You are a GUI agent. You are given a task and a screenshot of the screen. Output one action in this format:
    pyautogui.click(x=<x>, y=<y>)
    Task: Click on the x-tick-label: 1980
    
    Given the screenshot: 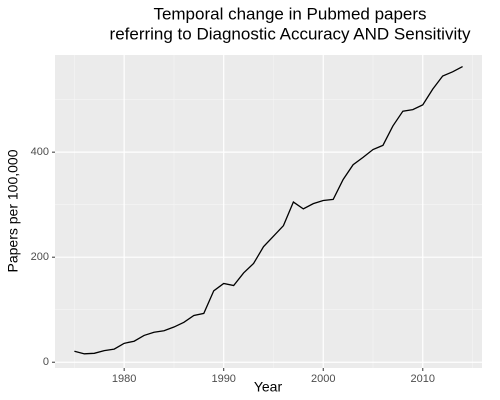 What is the action you would take?
    pyautogui.click(x=124, y=379)
    